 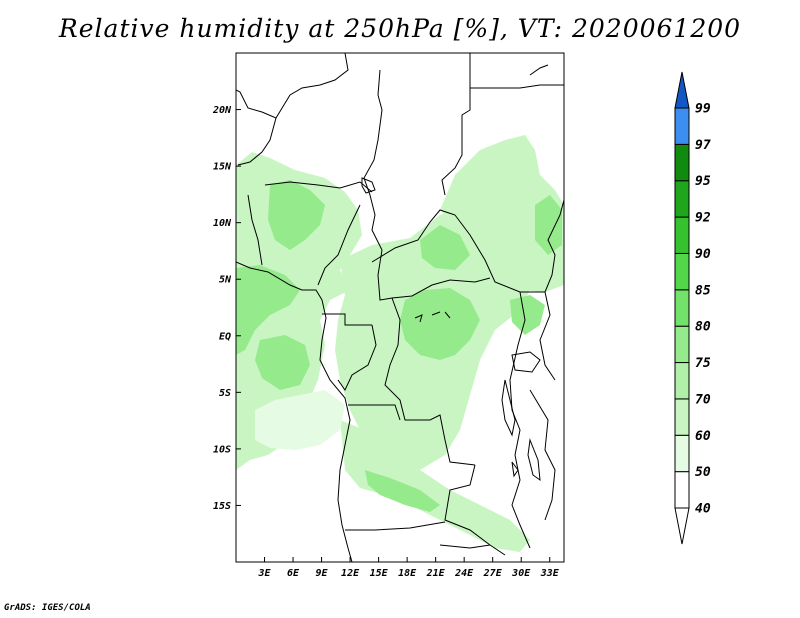 I want to click on rh-core-south, so click(x=402, y=491).